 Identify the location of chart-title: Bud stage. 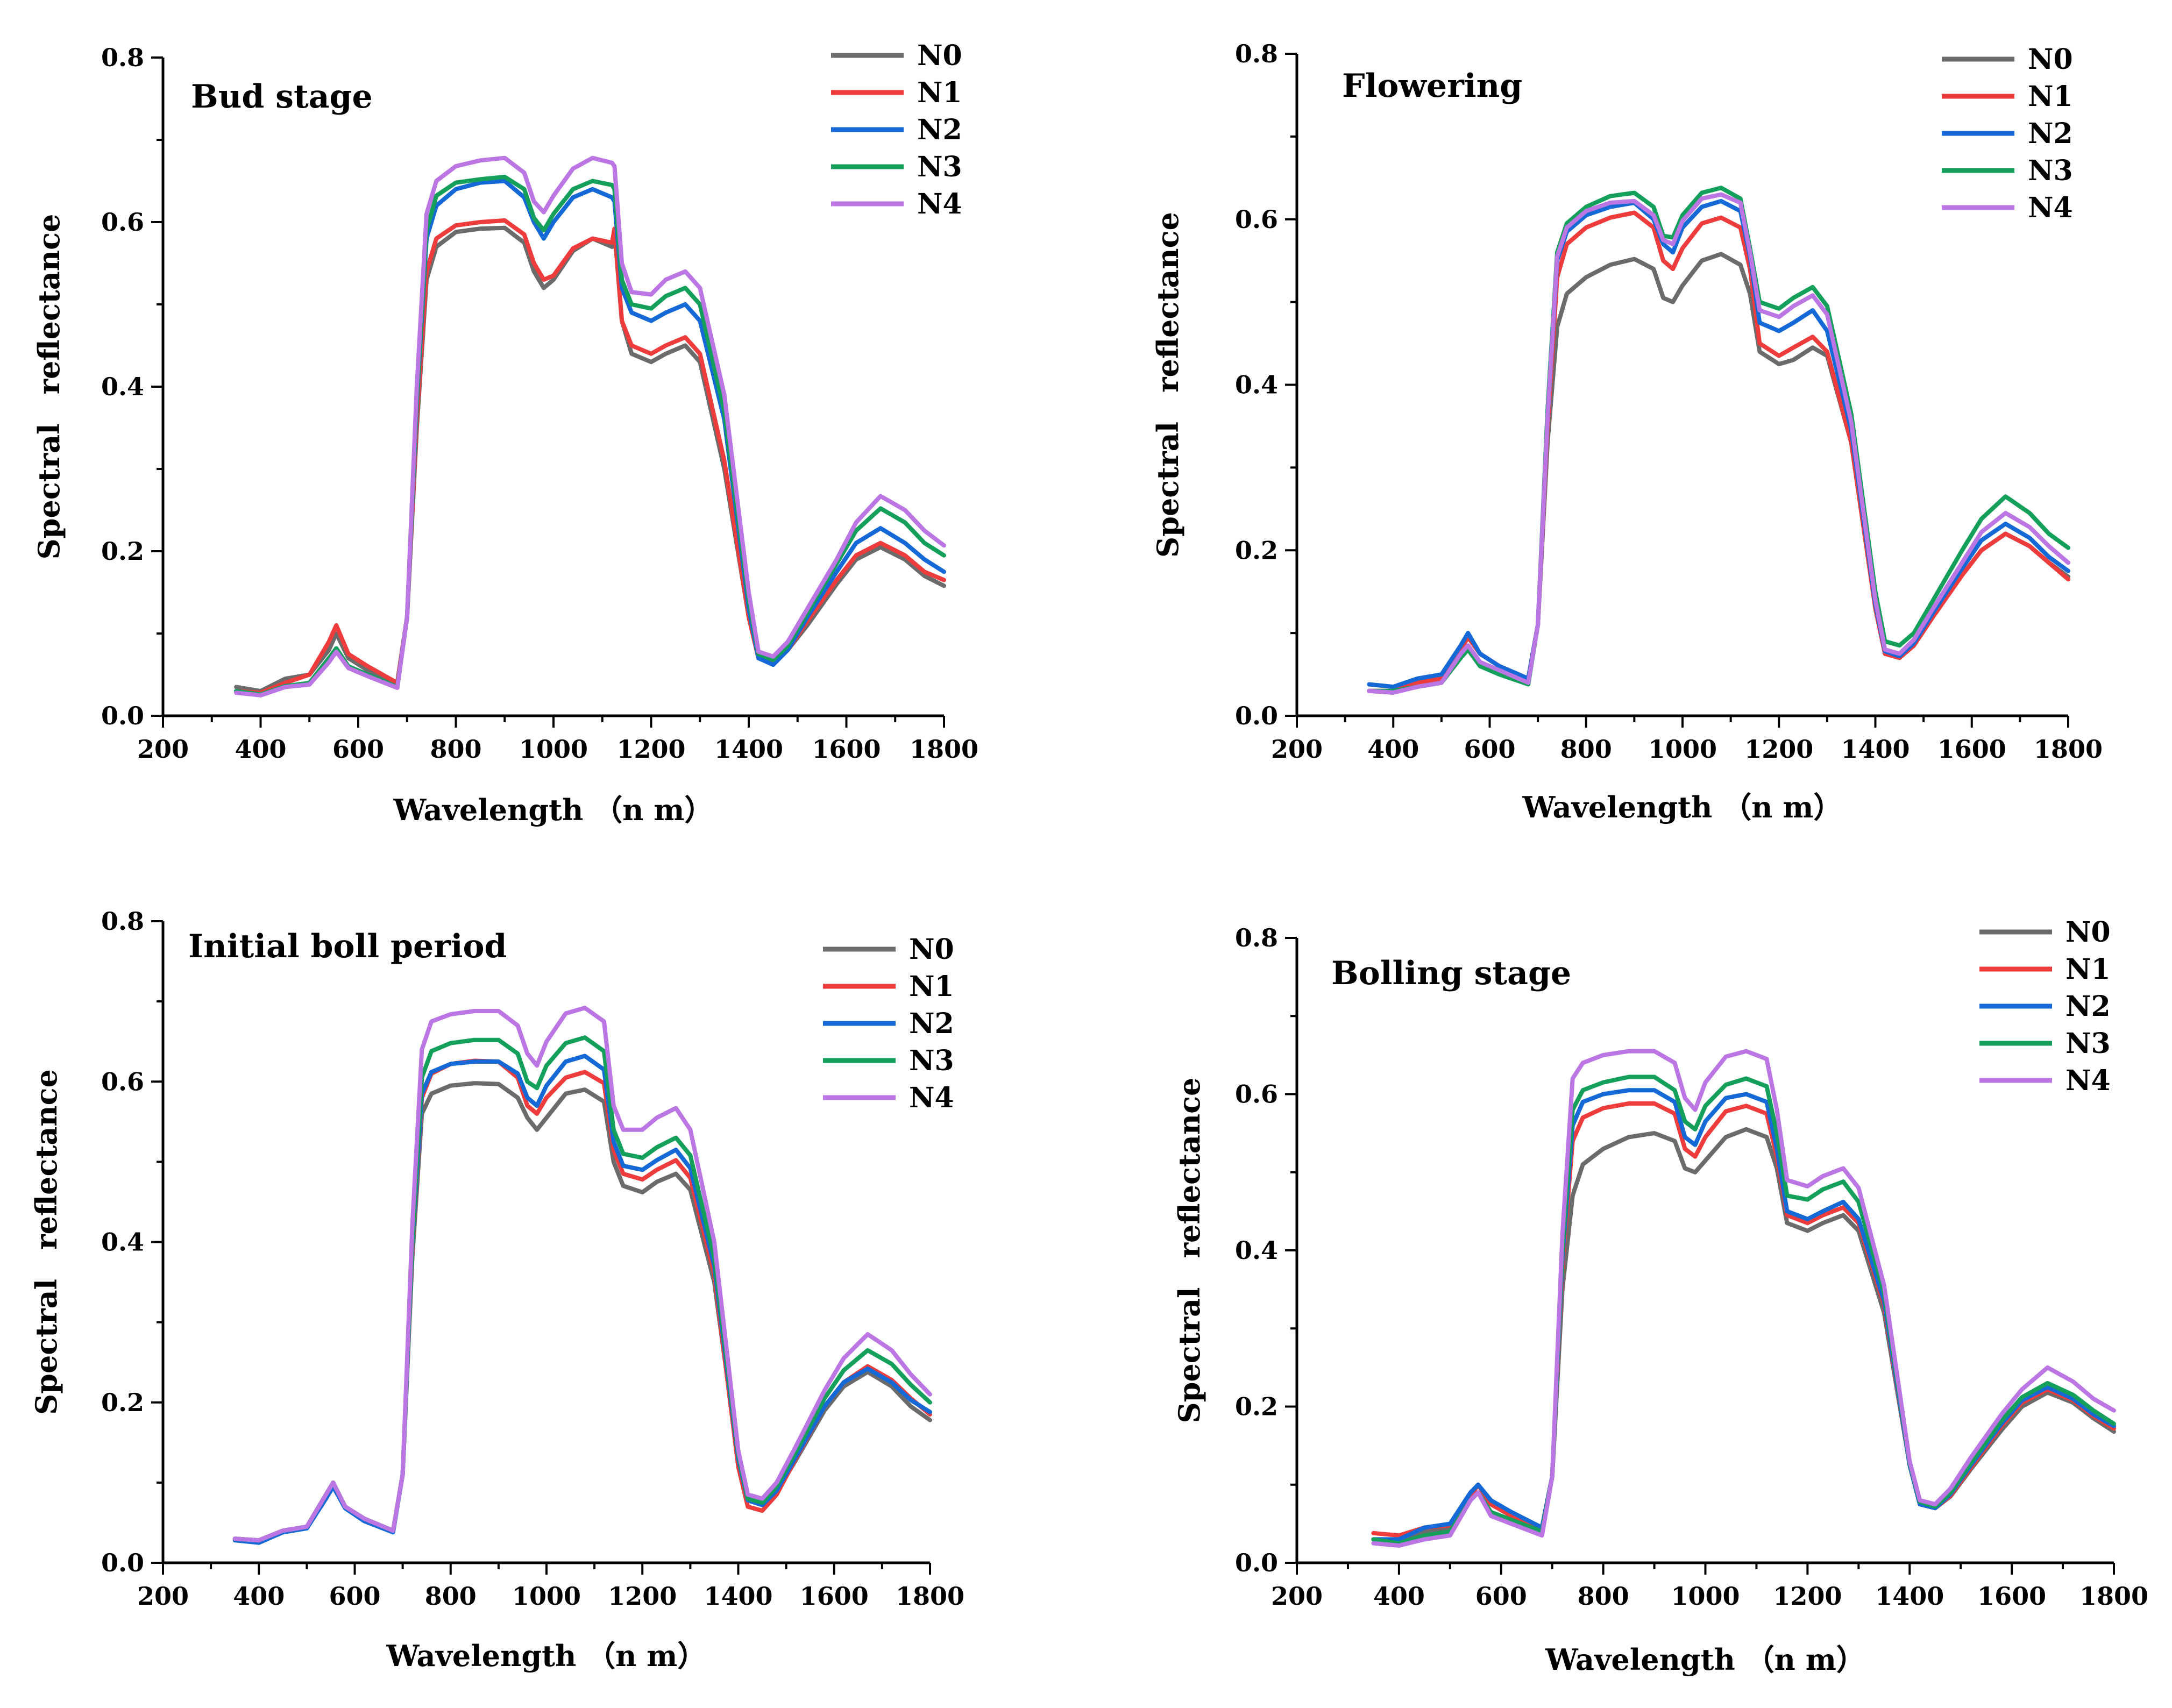
(282, 97).